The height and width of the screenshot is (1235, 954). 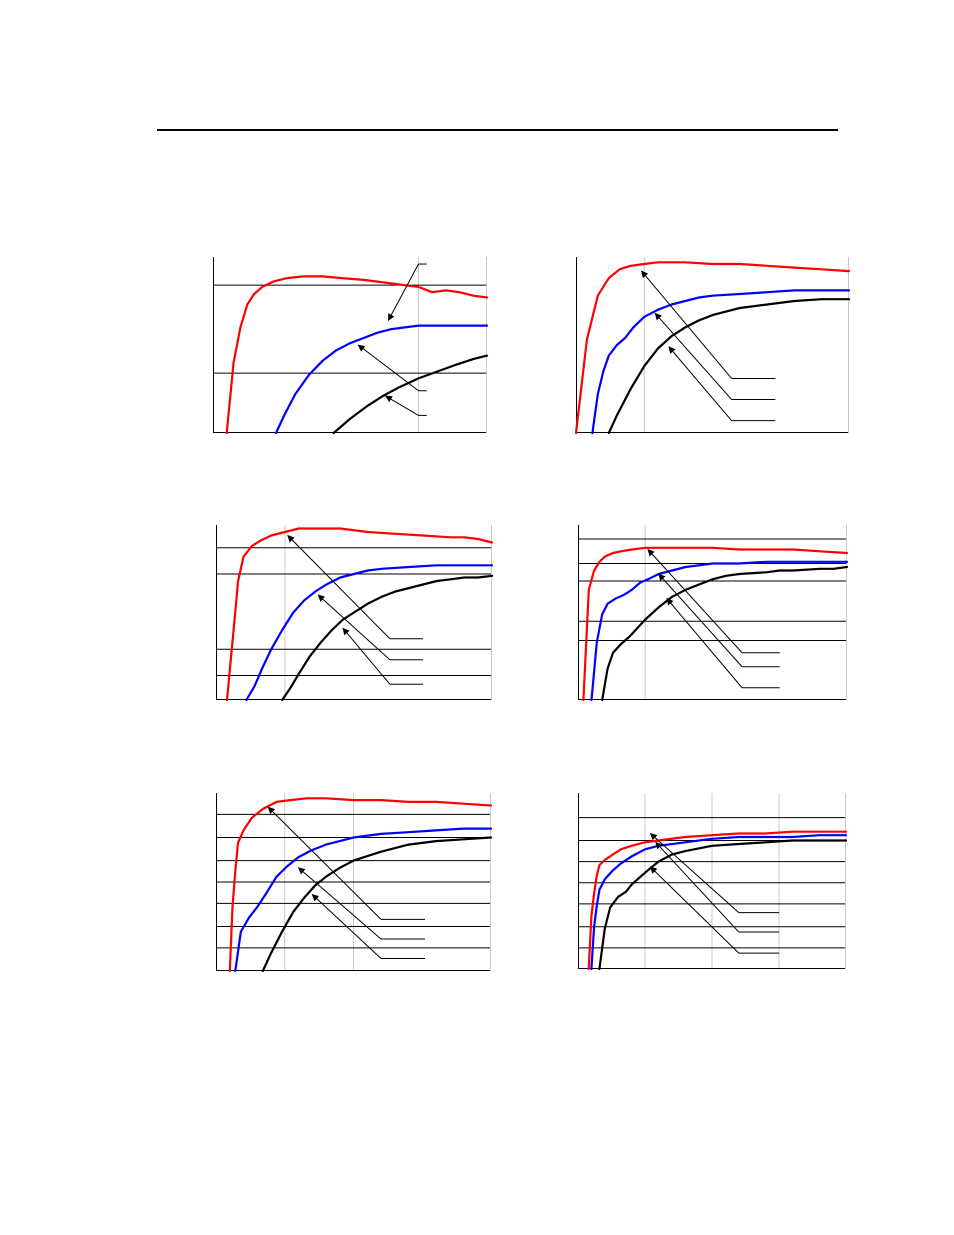 I want to click on chart-5-svg, so click(x=354, y=883).